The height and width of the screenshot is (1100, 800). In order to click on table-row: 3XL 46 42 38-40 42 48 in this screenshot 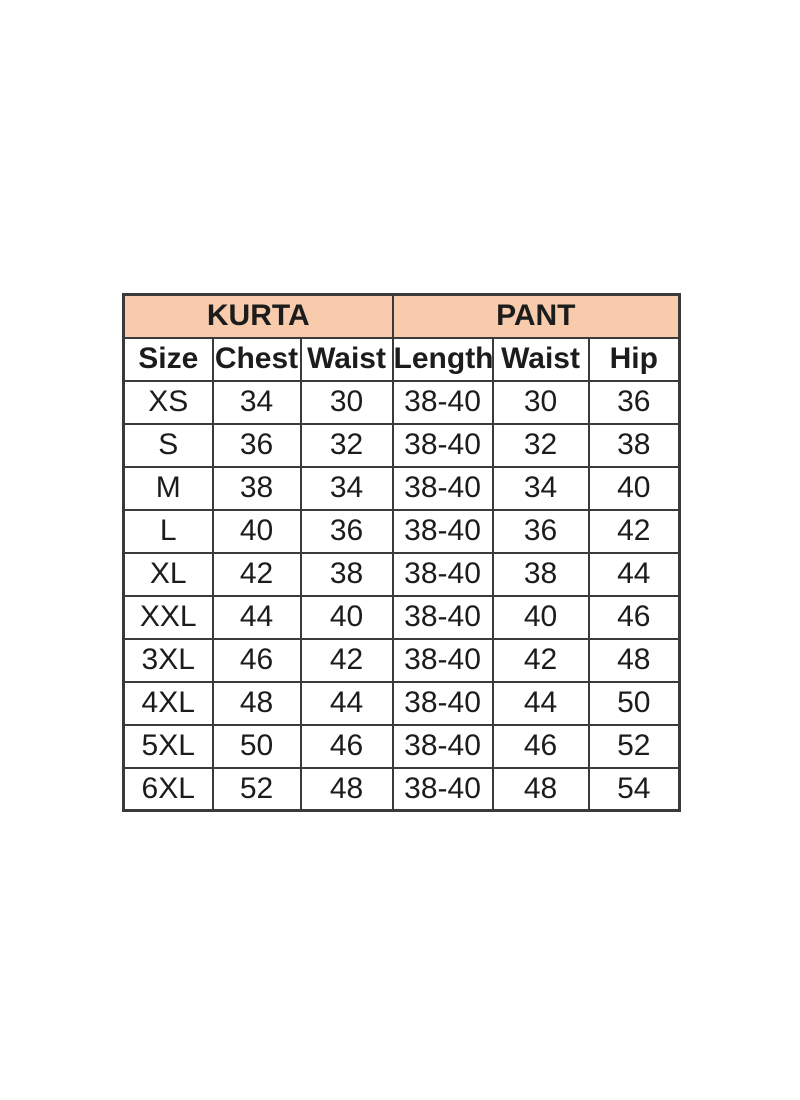, I will do `click(401, 660)`.